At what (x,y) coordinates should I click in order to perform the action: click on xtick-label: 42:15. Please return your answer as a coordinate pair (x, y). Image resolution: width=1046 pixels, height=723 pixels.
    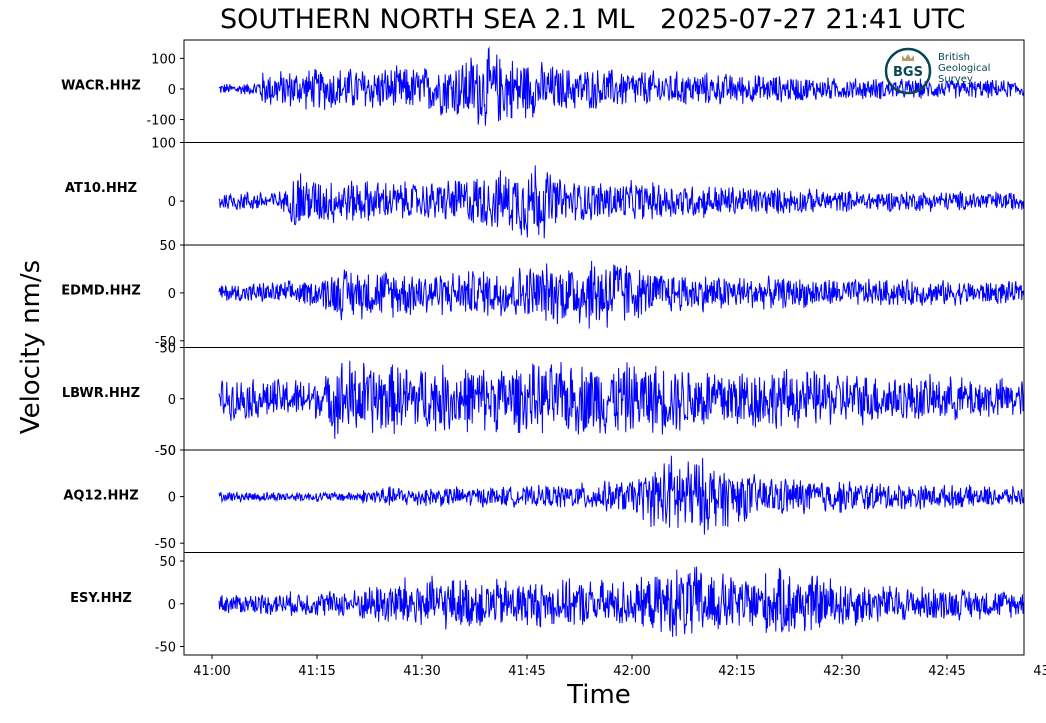
    Looking at the image, I should click on (736, 671).